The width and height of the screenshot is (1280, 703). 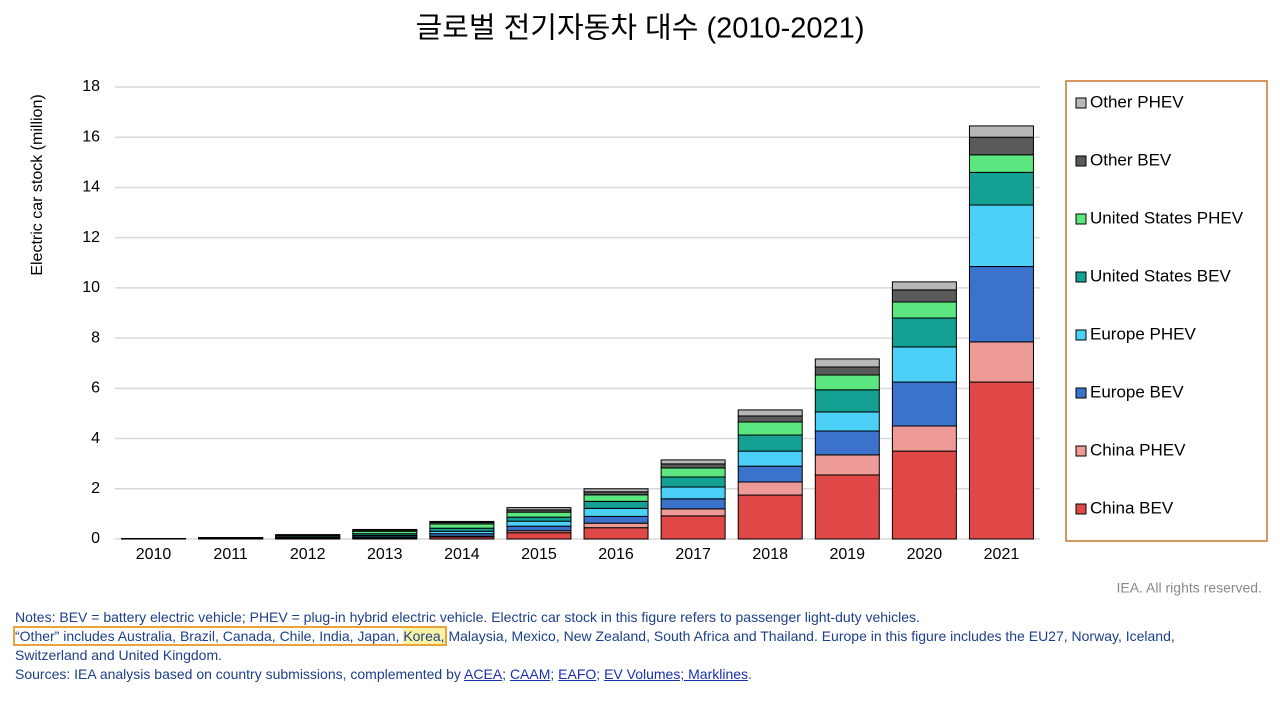 What do you see at coordinates (95, 388) in the screenshot?
I see `y-tick-label: 6` at bounding box center [95, 388].